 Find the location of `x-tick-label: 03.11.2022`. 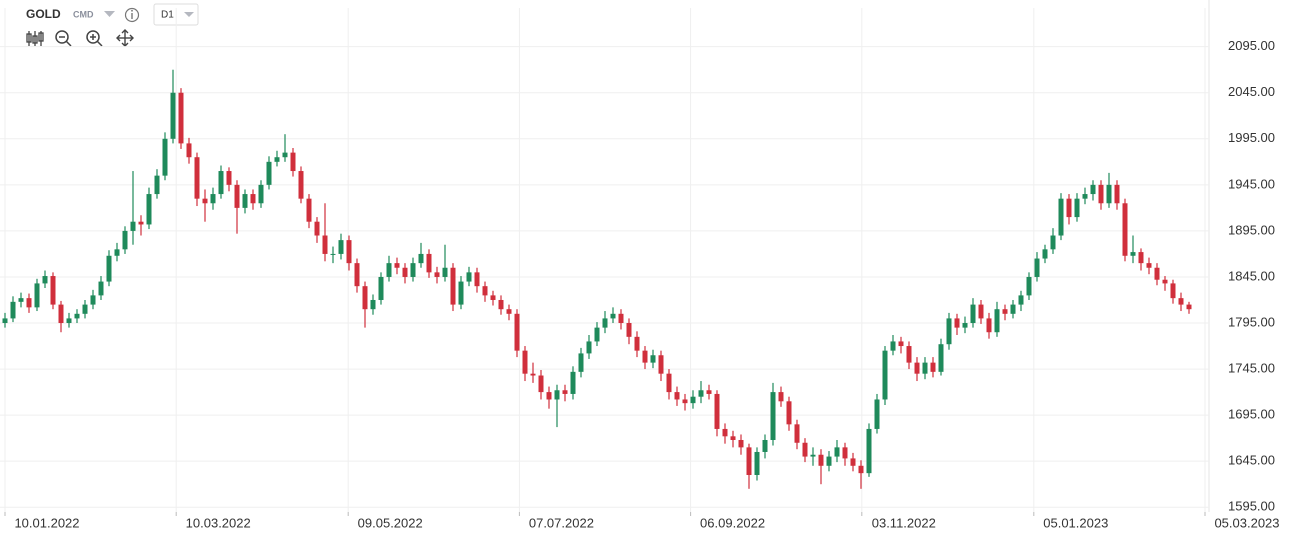

x-tick-label: 03.11.2022 is located at coordinates (904, 522).